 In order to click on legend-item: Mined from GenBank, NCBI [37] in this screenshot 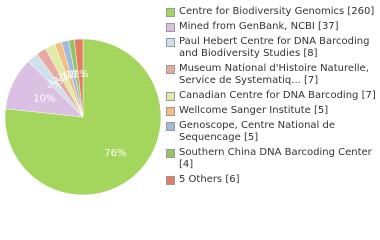, I will do `click(272, 27)`.